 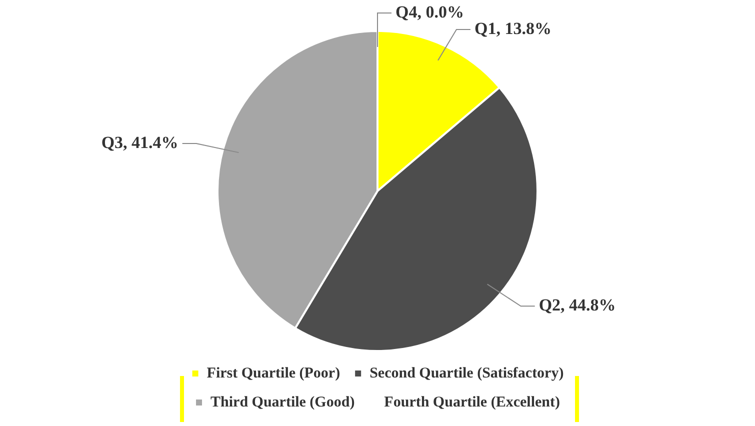 I want to click on legend-label: Third Quartile (Good), so click(x=282, y=402).